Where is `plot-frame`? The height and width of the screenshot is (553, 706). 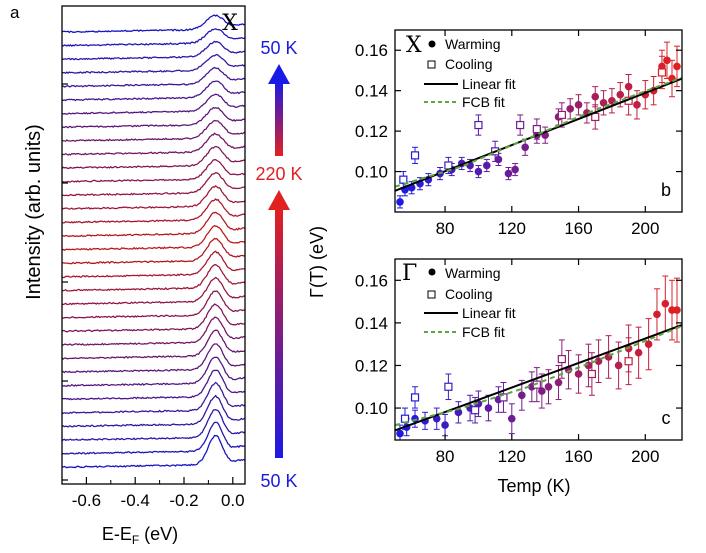
plot-frame is located at coordinates (538, 349).